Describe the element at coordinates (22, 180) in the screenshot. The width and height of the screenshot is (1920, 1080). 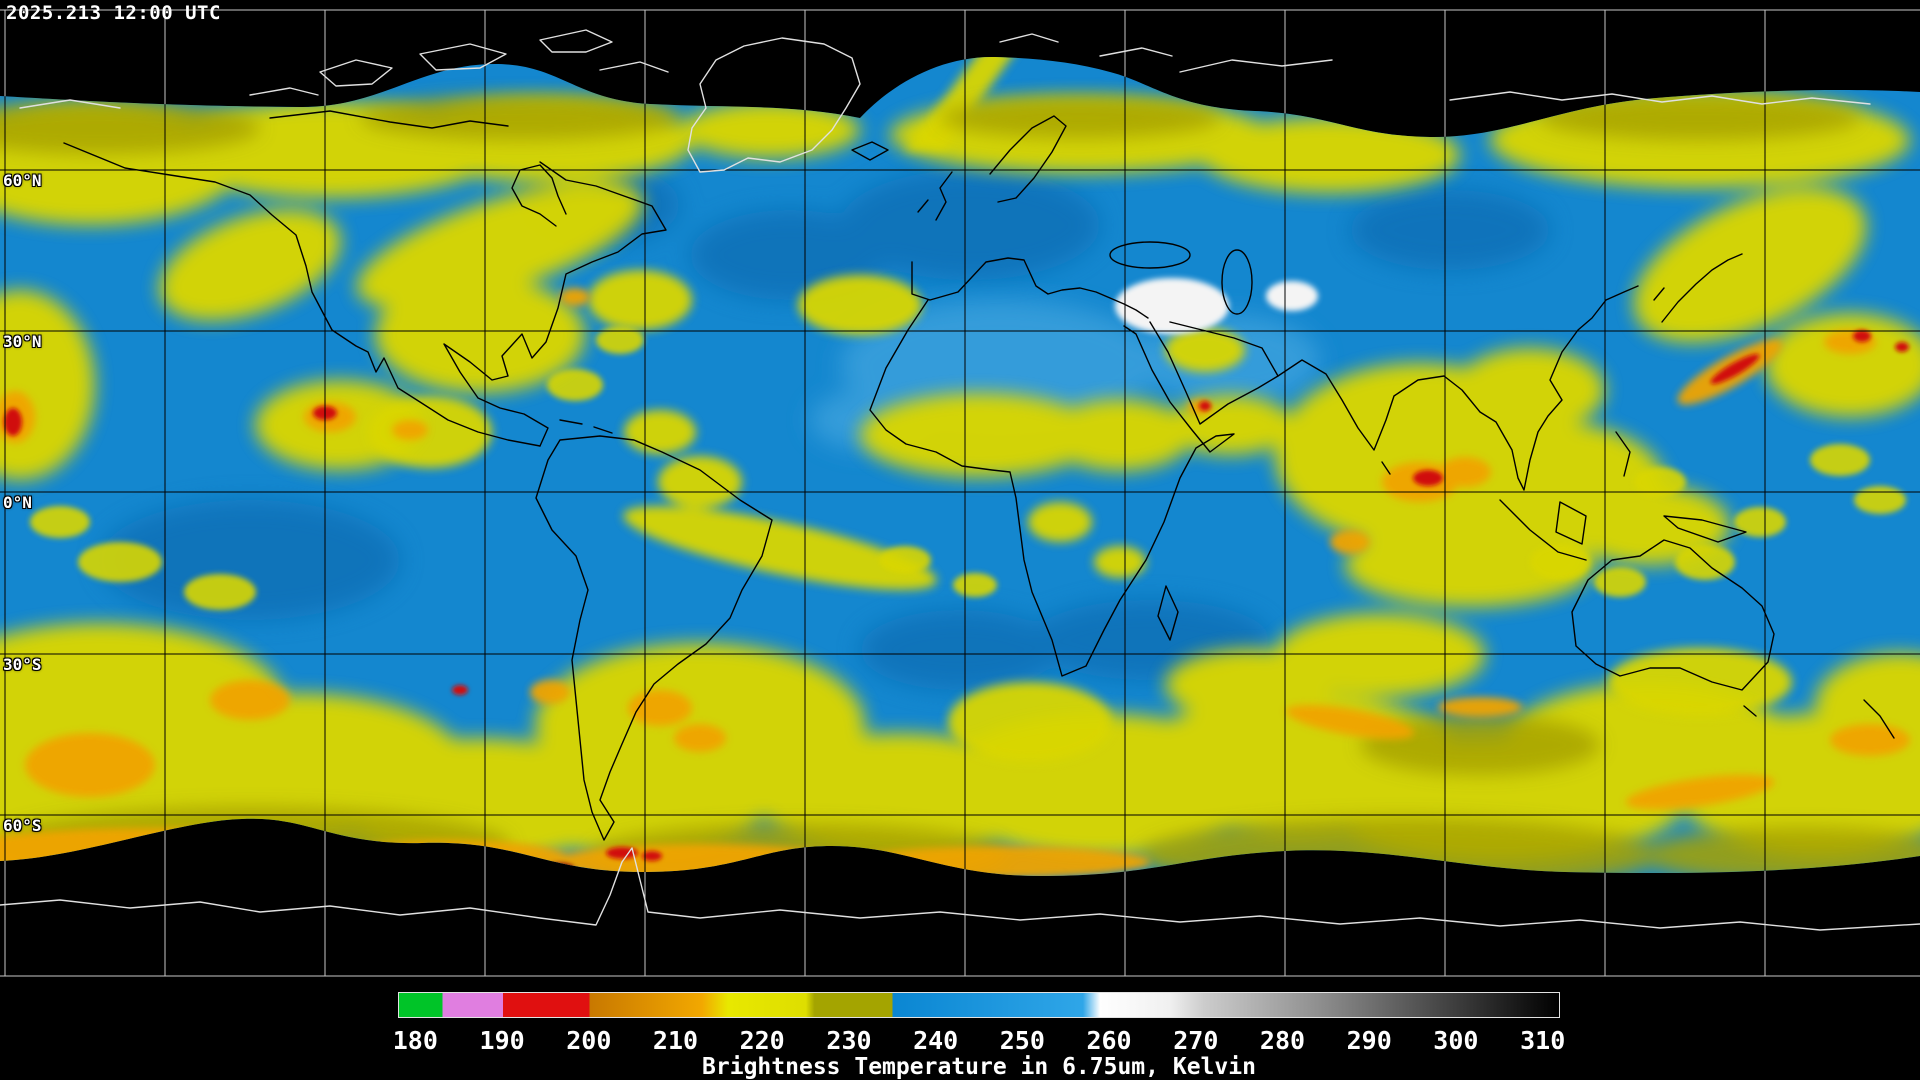
I see `lat-label-60n: 60°N` at that location.